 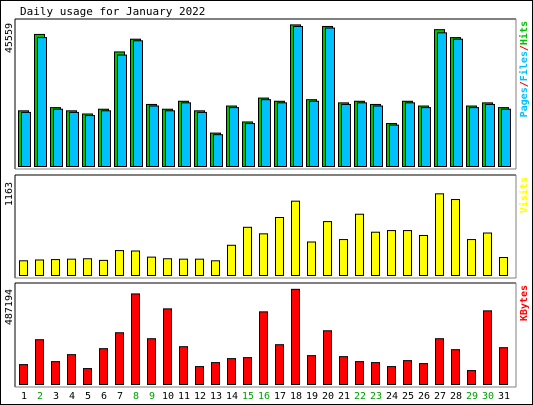 I want to click on day-label: 10, so click(x=168, y=396).